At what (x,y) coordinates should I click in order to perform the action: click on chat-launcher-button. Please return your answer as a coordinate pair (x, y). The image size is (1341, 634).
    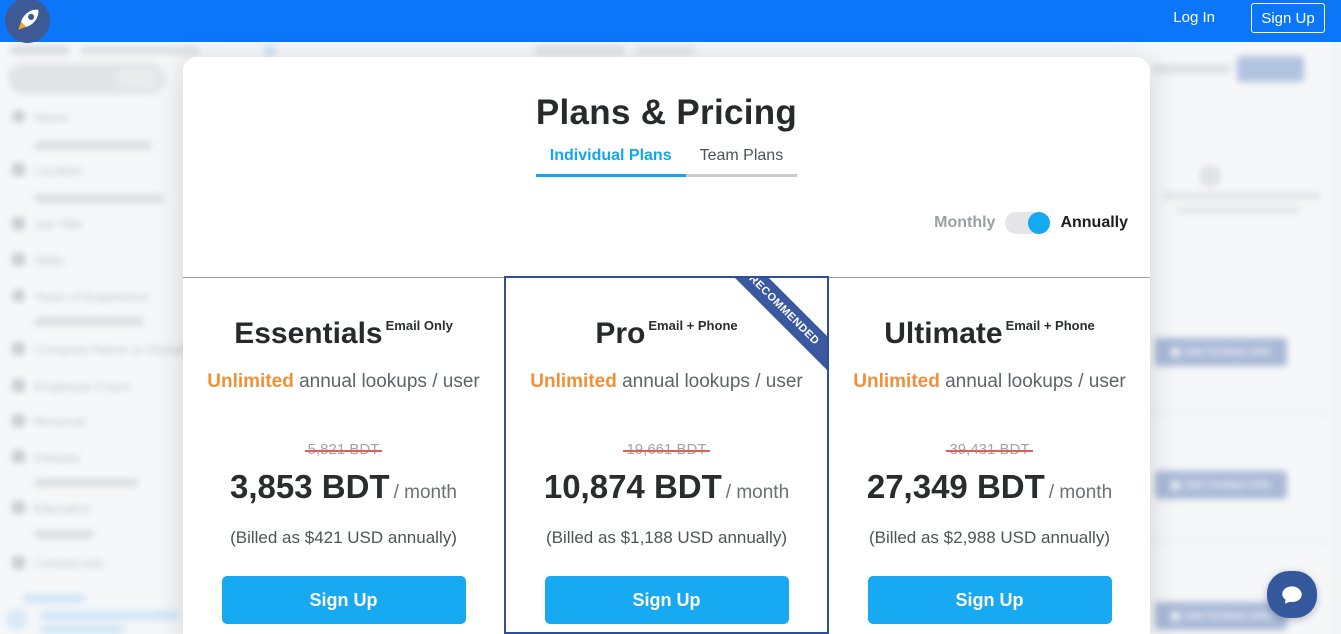
    Looking at the image, I should click on (1292, 594).